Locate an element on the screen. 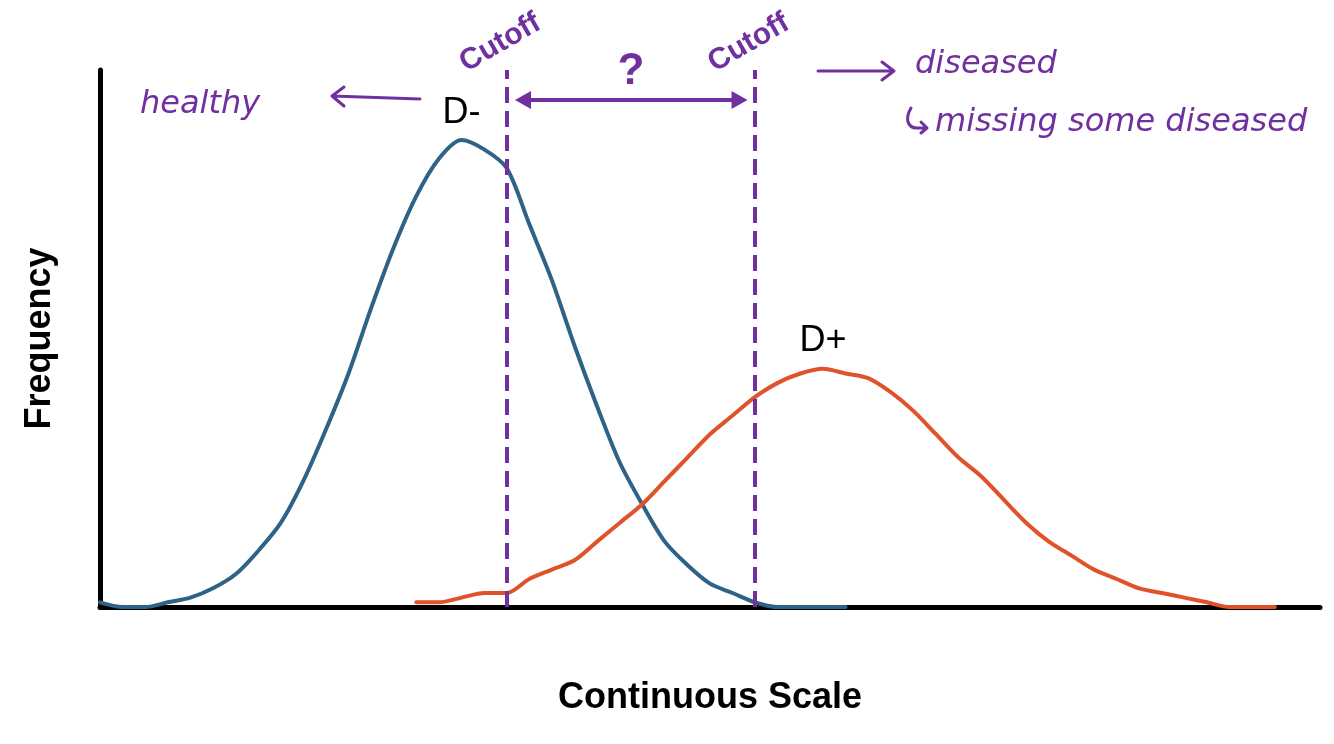  text: healthy is located at coordinates (201, 102).